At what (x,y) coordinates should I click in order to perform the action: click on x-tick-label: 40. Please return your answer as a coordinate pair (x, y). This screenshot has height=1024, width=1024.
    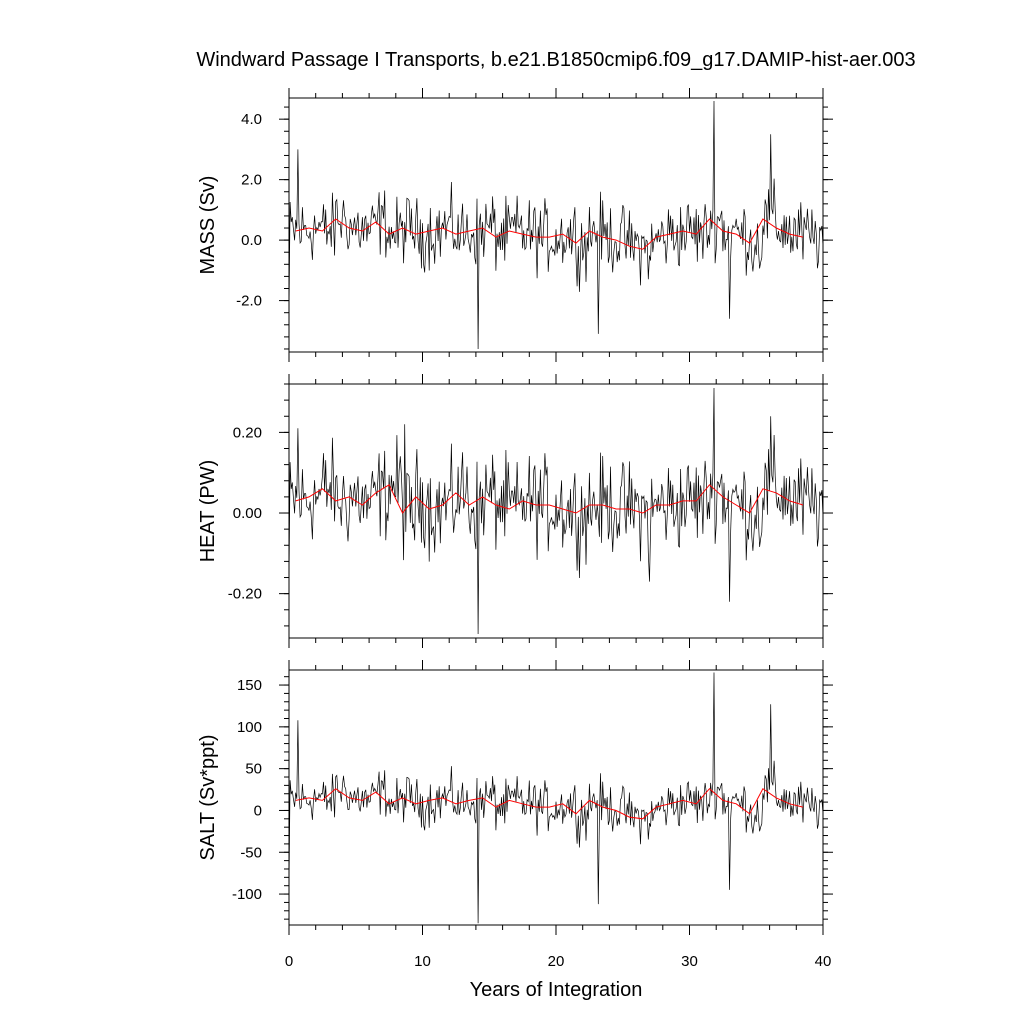
    Looking at the image, I should click on (823, 961).